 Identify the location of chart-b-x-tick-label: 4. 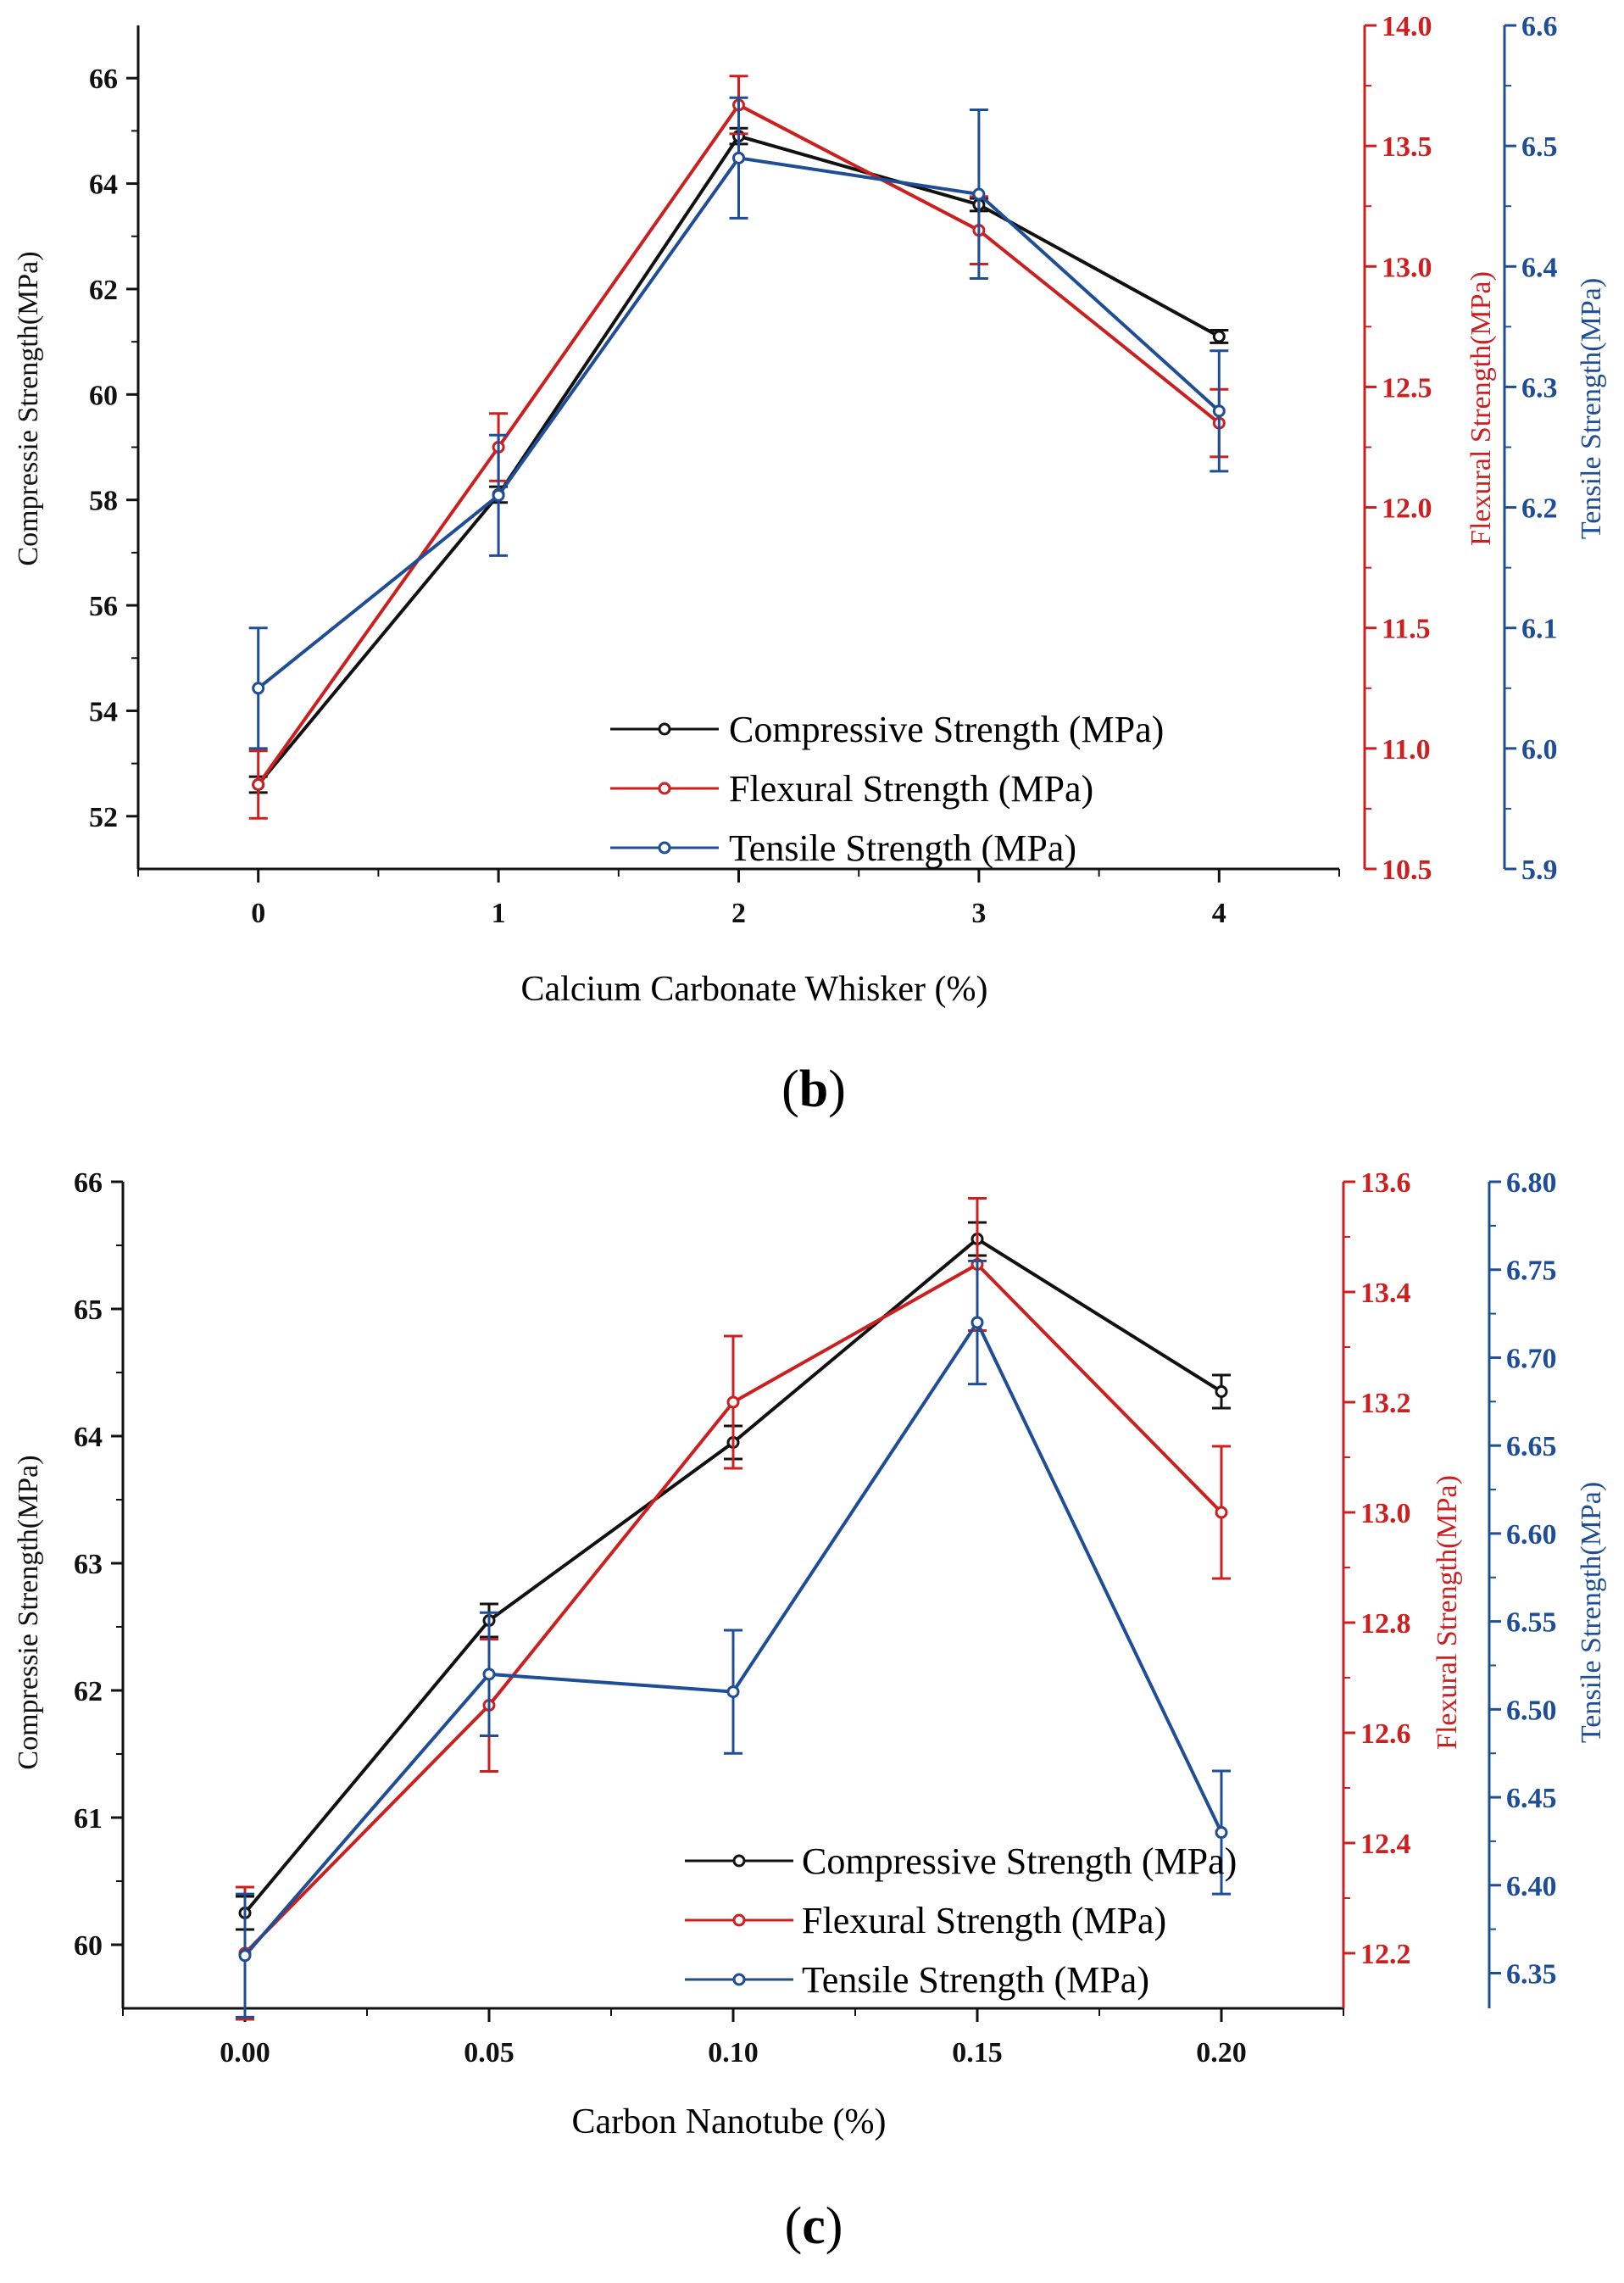
(1219, 913).